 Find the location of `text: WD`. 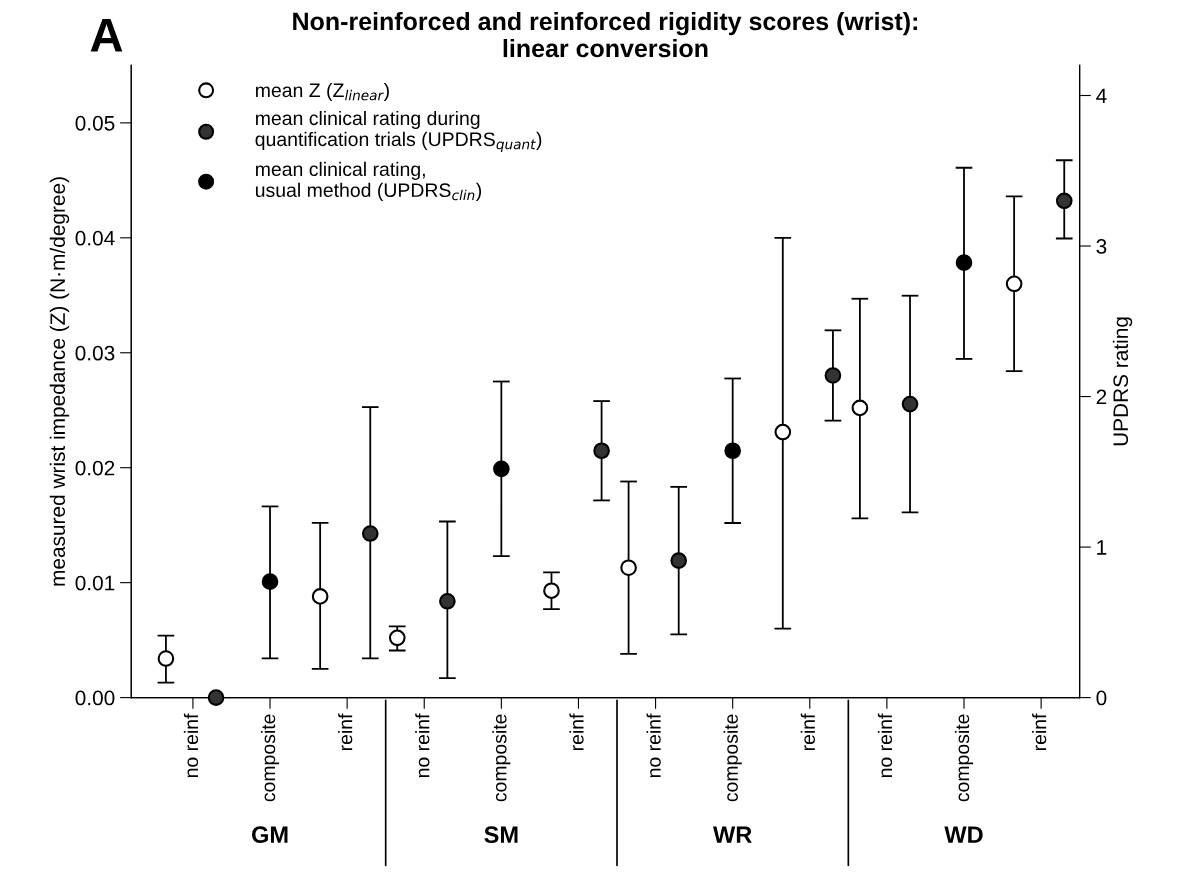

text: WD is located at coordinates (963, 834).